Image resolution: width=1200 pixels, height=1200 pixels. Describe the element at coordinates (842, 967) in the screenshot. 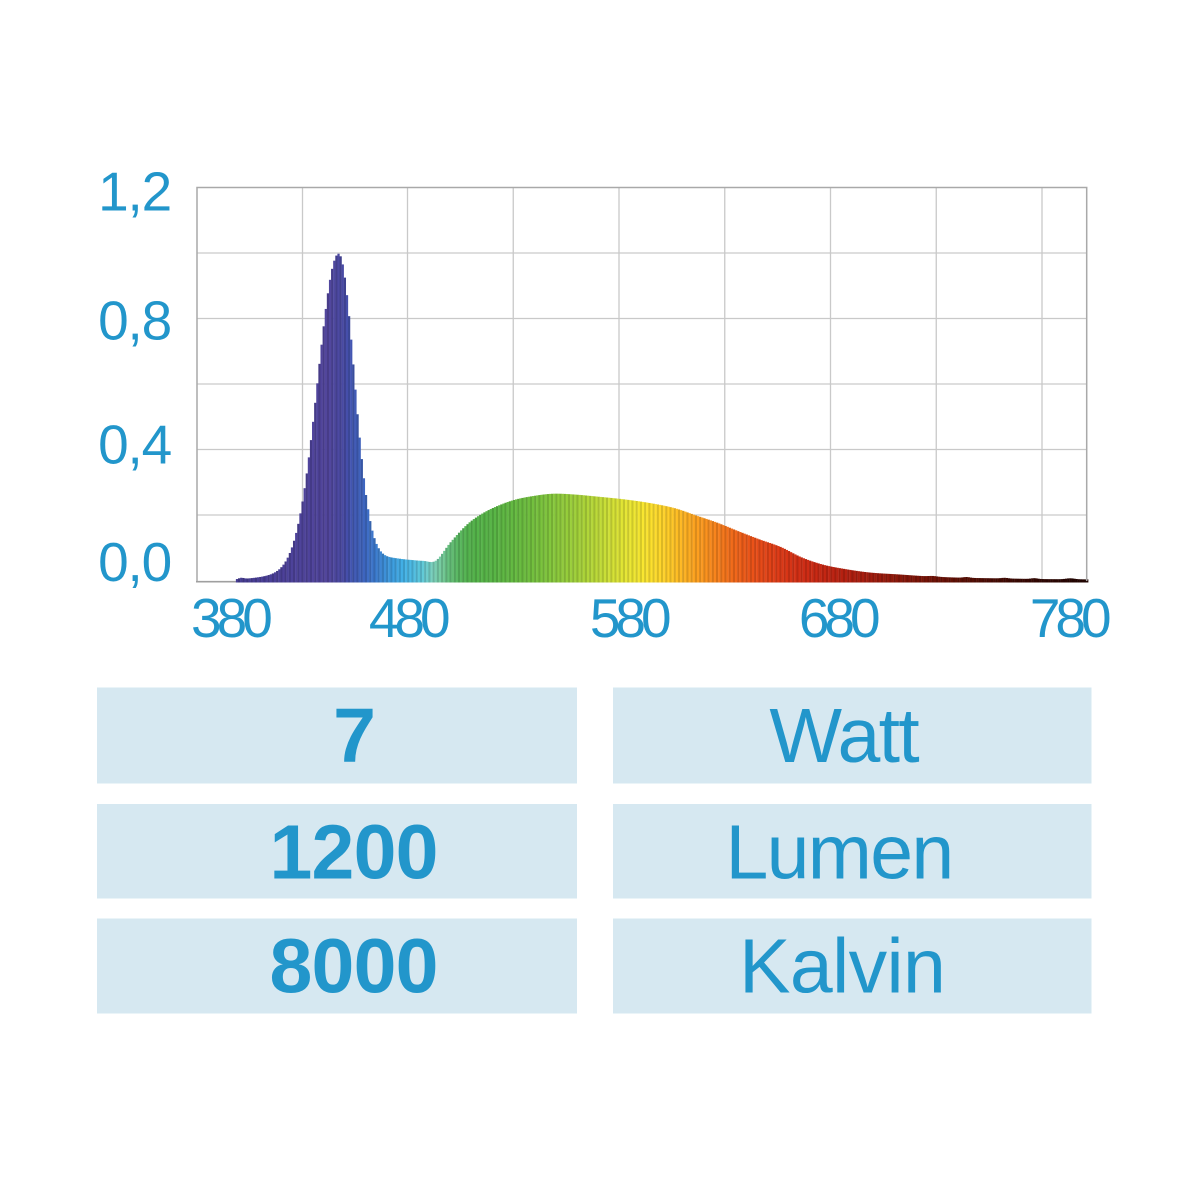

I see `svg-text: Kalvin` at that location.